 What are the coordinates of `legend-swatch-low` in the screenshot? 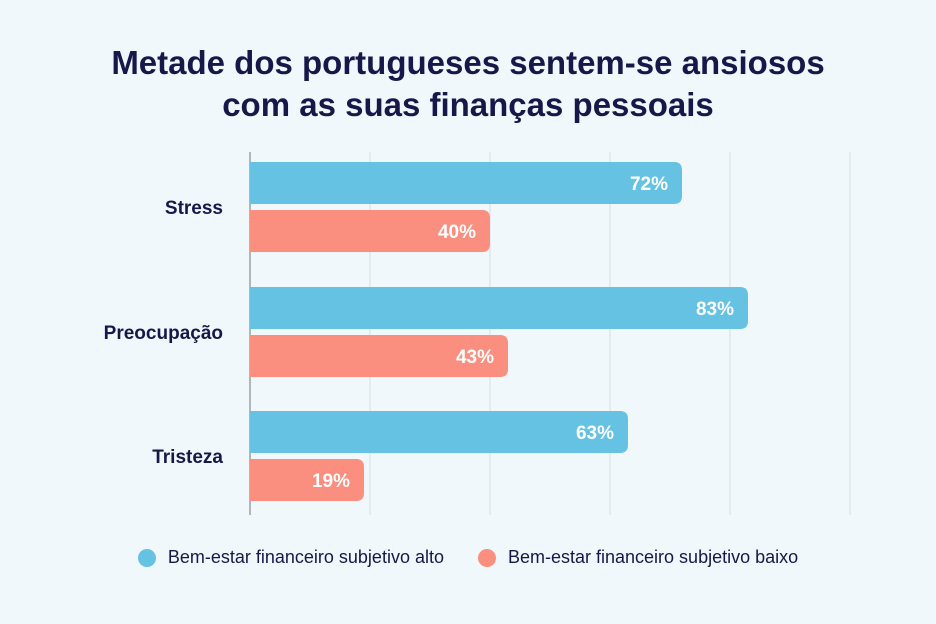 It's located at (486, 557).